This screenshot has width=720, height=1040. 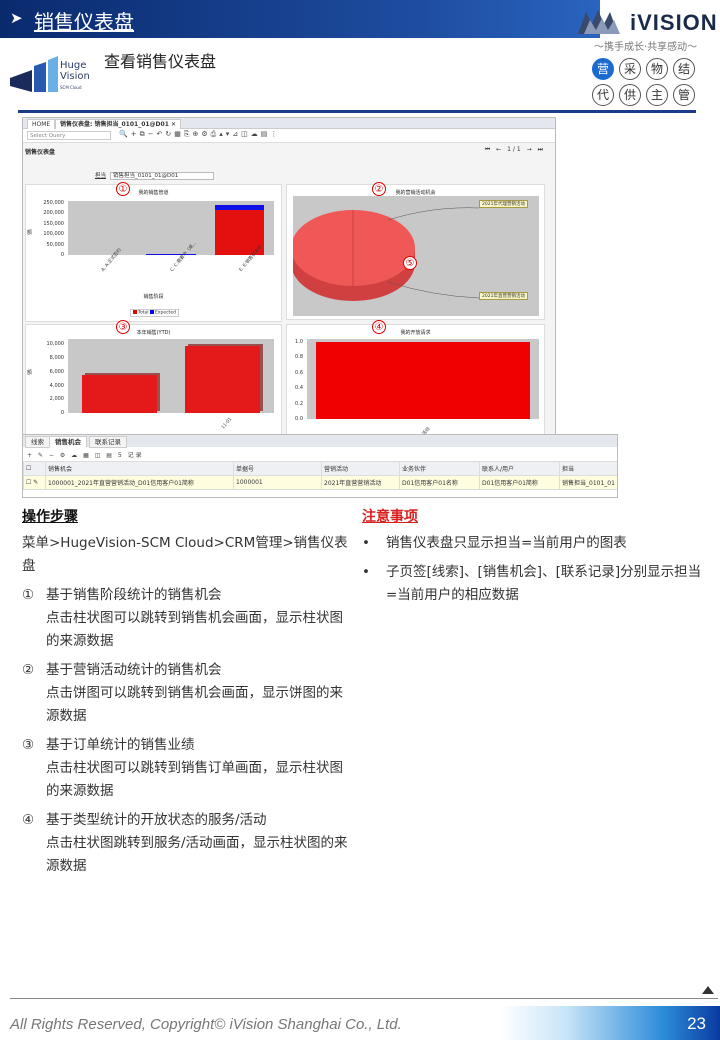 What do you see at coordinates (229, 134) in the screenshot?
I see `caret-down-icon: ▾` at bounding box center [229, 134].